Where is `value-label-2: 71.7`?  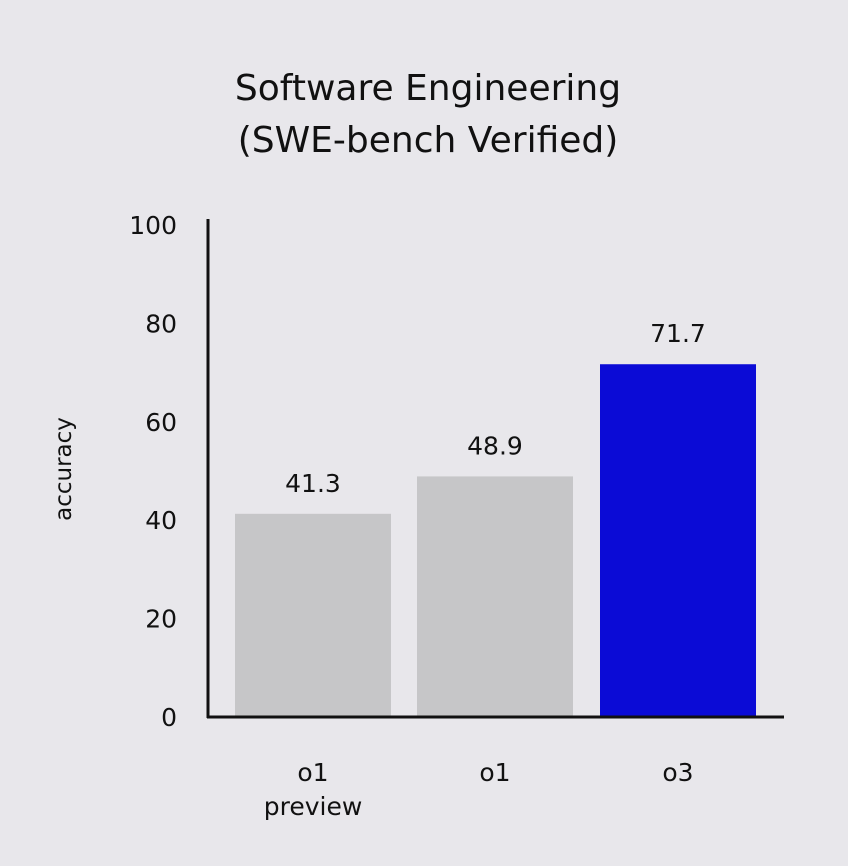
value-label-2: 71.7 is located at coordinates (678, 333).